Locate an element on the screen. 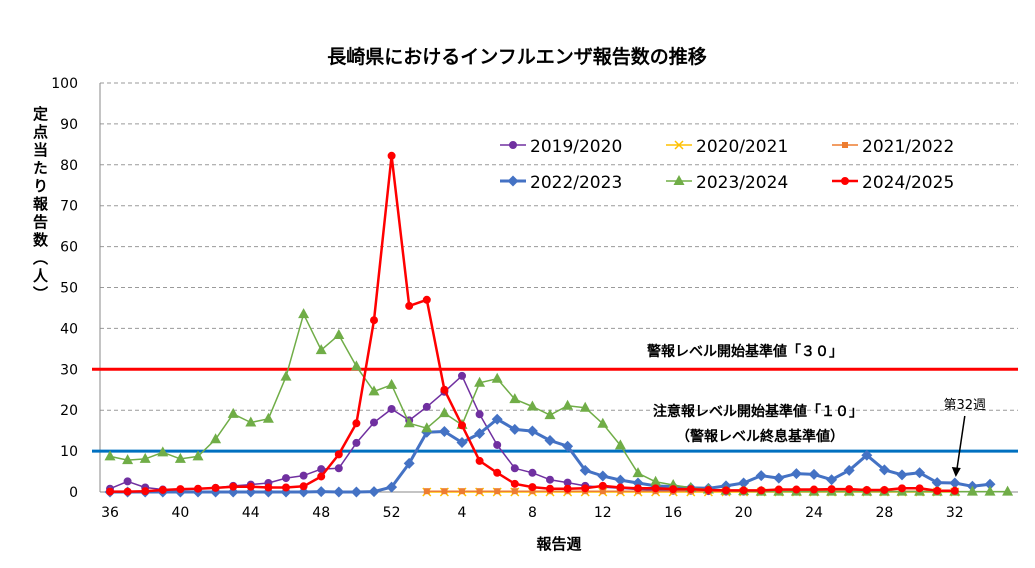  point-2024-2025-wk28 is located at coordinates (884, 489).